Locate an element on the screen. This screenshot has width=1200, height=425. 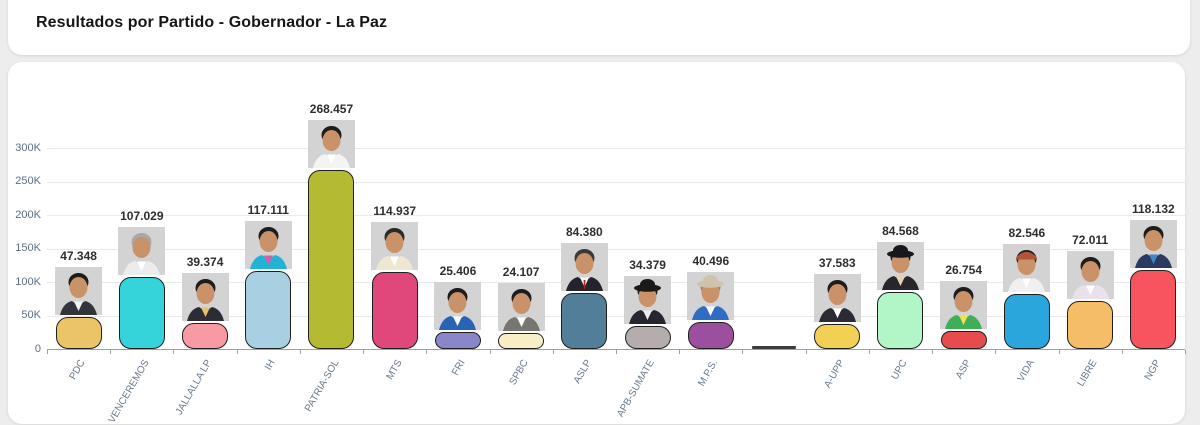
bar-ASP is located at coordinates (963, 340).